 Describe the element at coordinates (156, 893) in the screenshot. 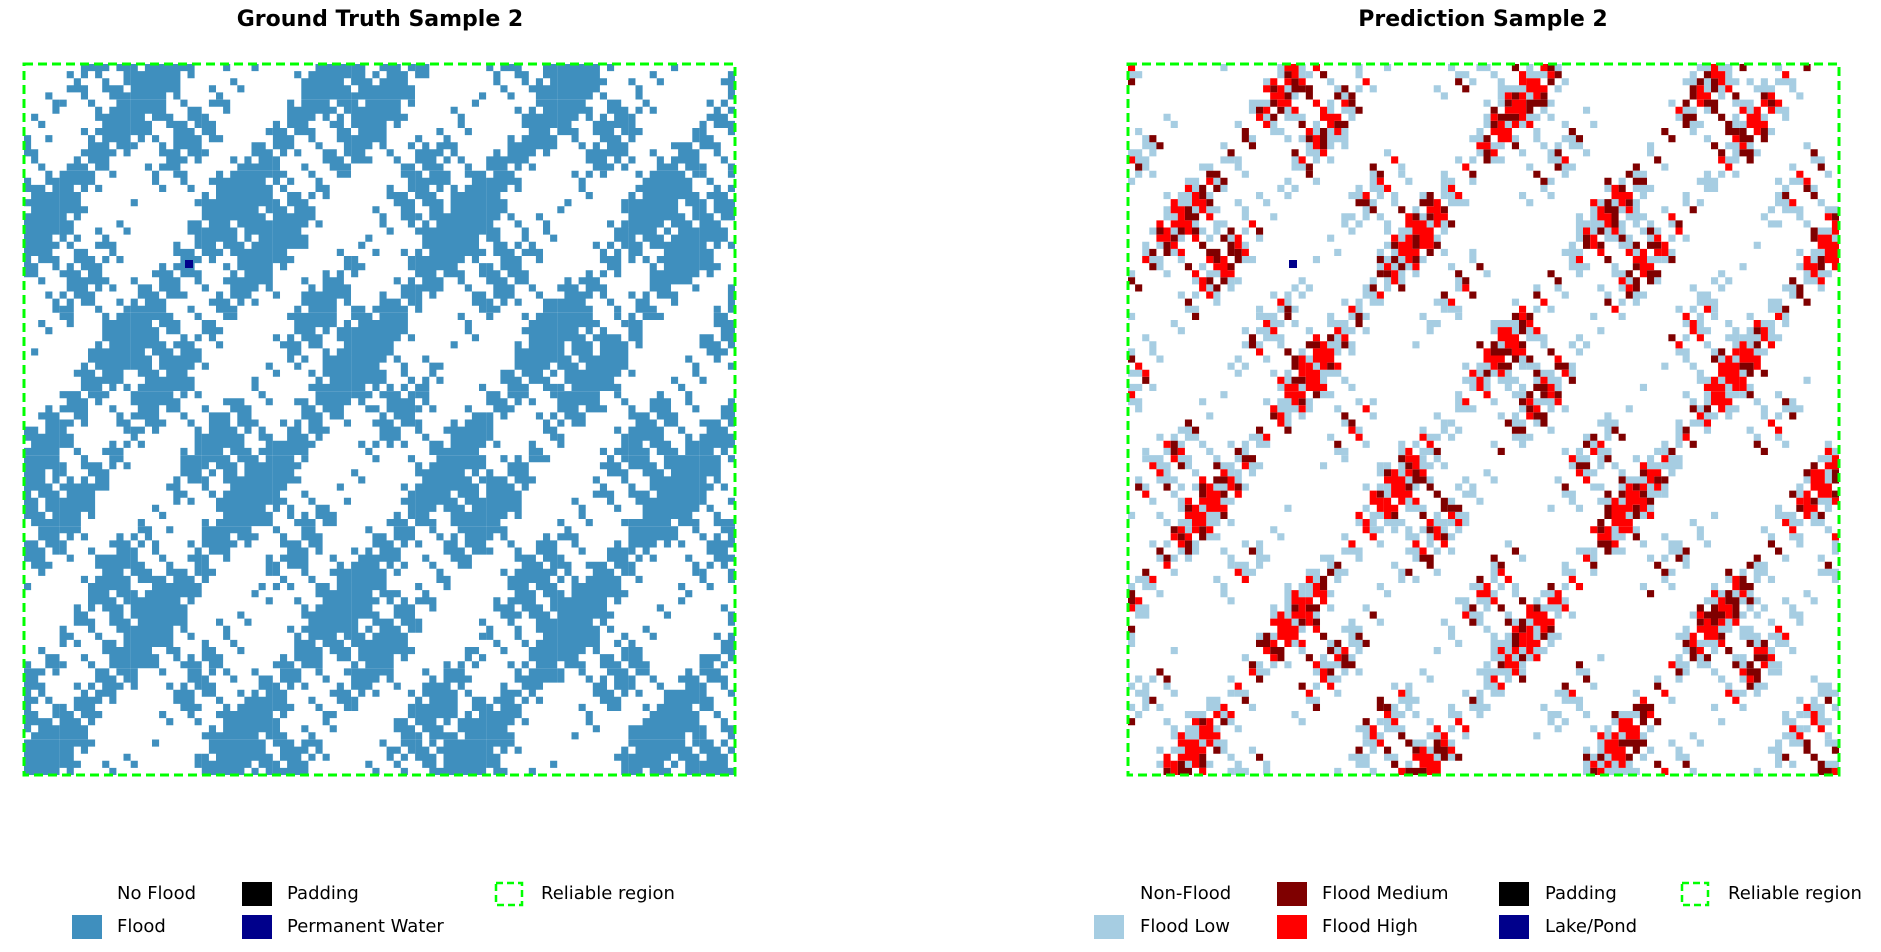

I see `legend-label: No Flood` at that location.